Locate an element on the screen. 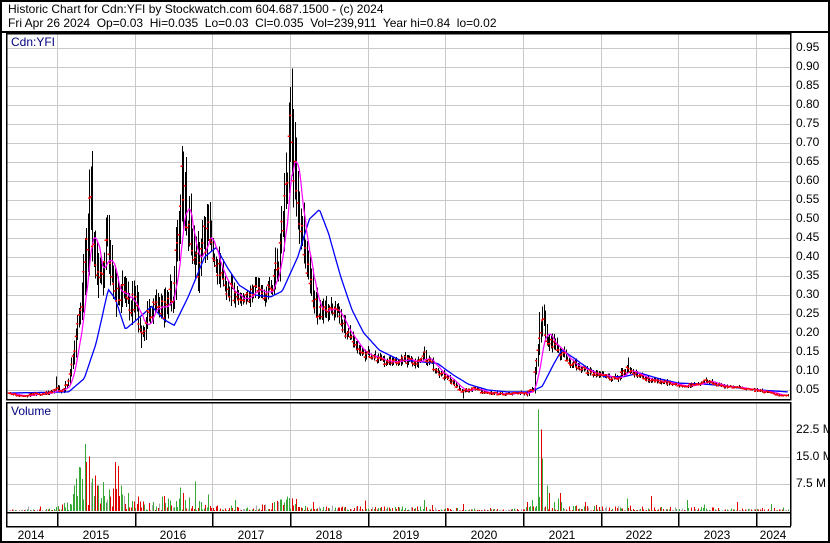  price-axis-tick: 0.60 is located at coordinates (808, 180).